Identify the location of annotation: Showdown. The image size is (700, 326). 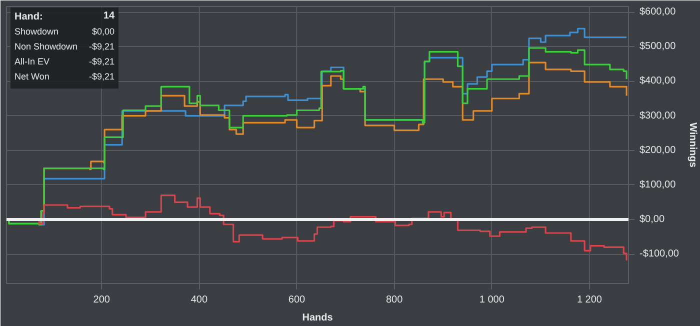
(36, 31).